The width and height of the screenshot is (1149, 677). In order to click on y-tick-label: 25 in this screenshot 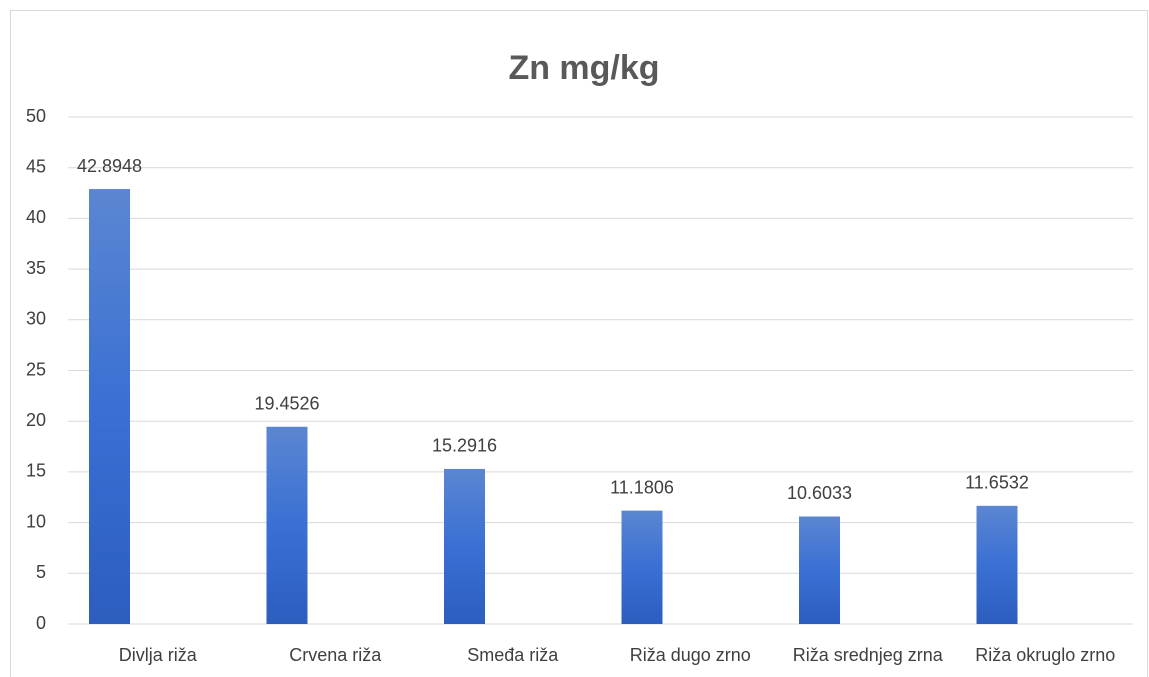, I will do `click(36, 369)`.